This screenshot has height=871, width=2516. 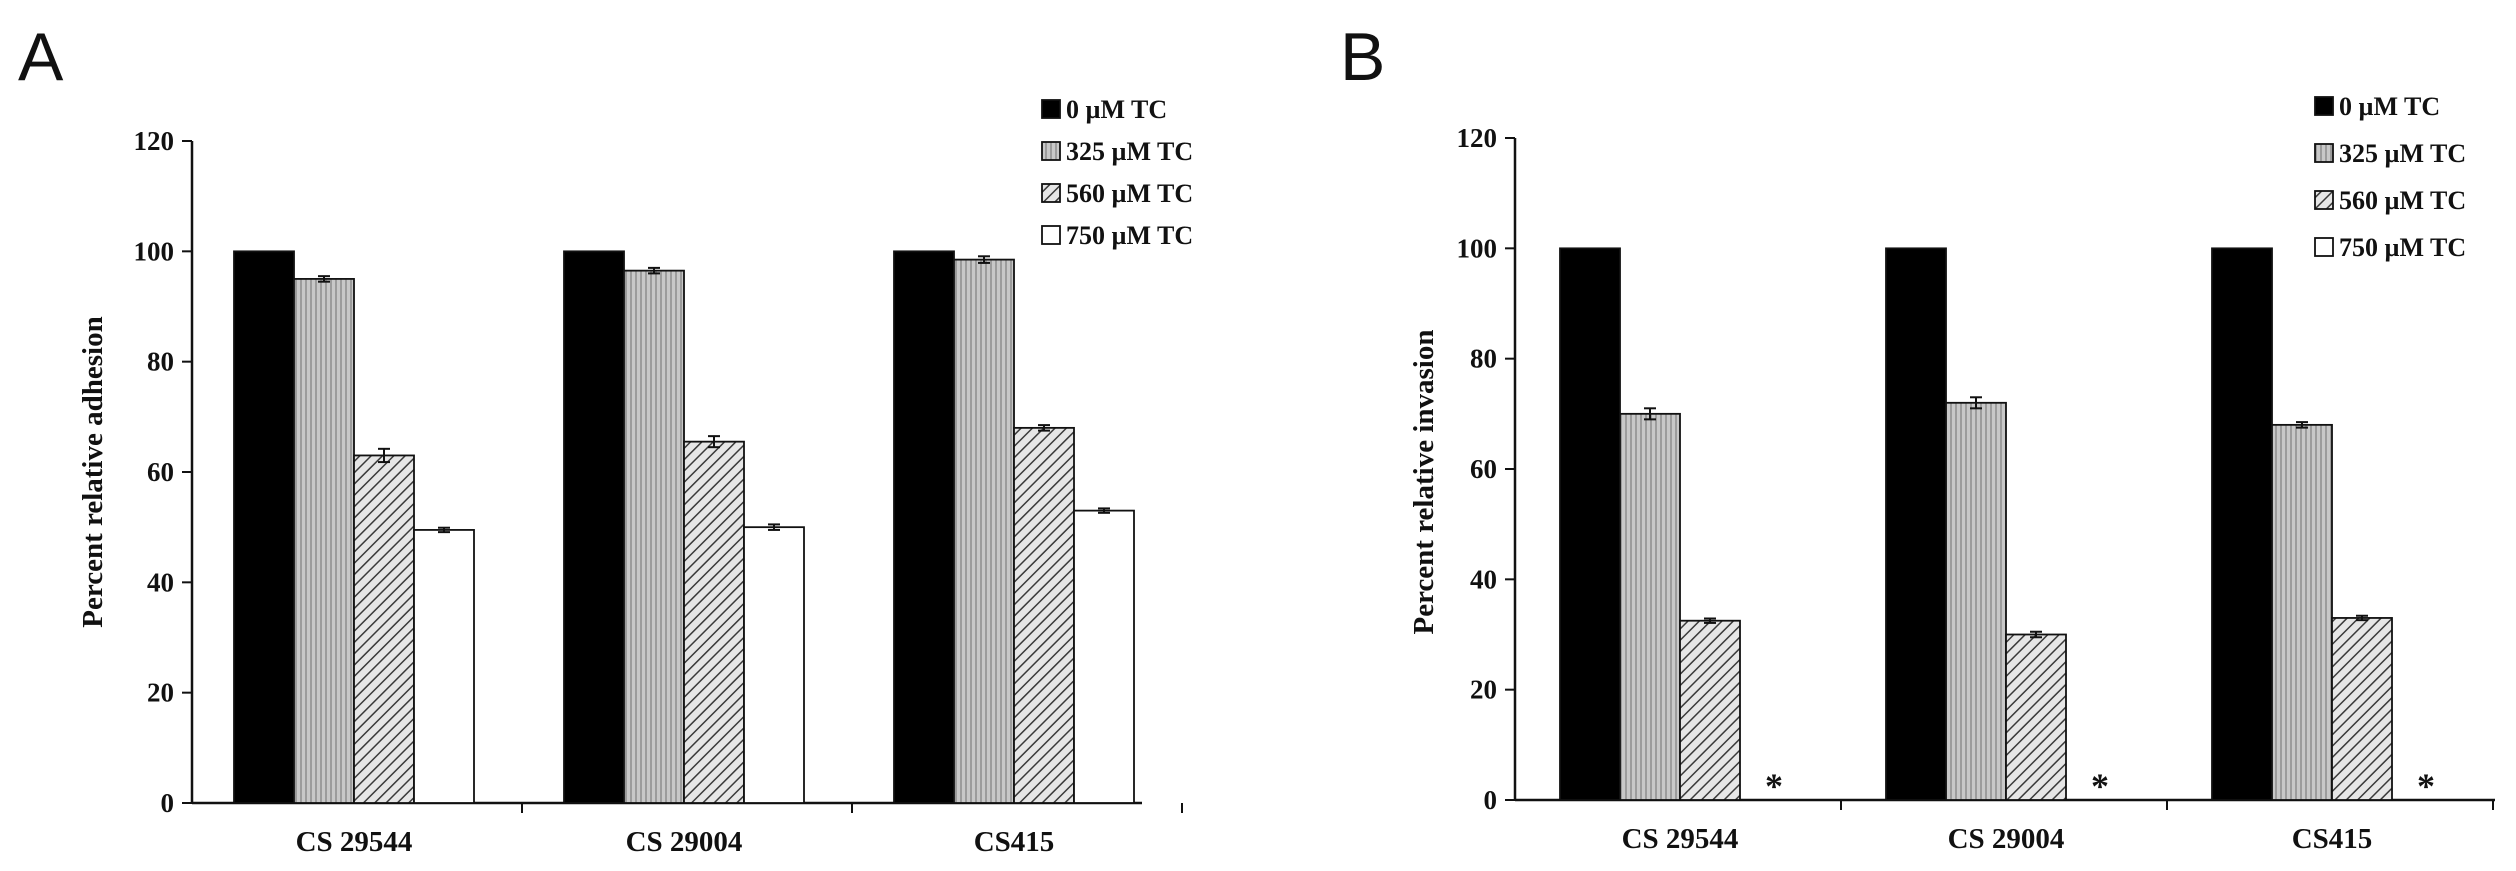 What do you see at coordinates (444, 666) in the screenshot?
I see `panel-a-bar-cs-29544-750-m-tc` at bounding box center [444, 666].